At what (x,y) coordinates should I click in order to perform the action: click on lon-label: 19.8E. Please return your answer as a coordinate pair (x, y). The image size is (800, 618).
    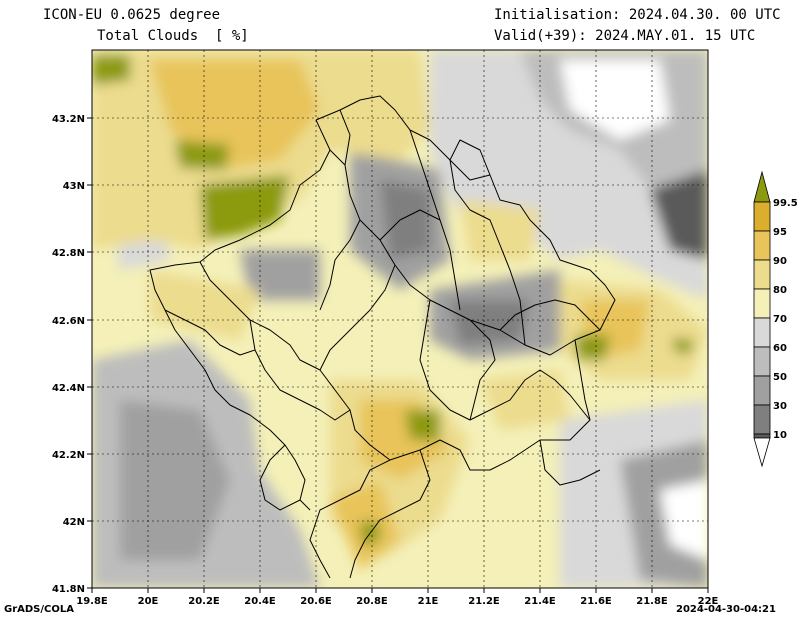
    Looking at the image, I should click on (92, 601).